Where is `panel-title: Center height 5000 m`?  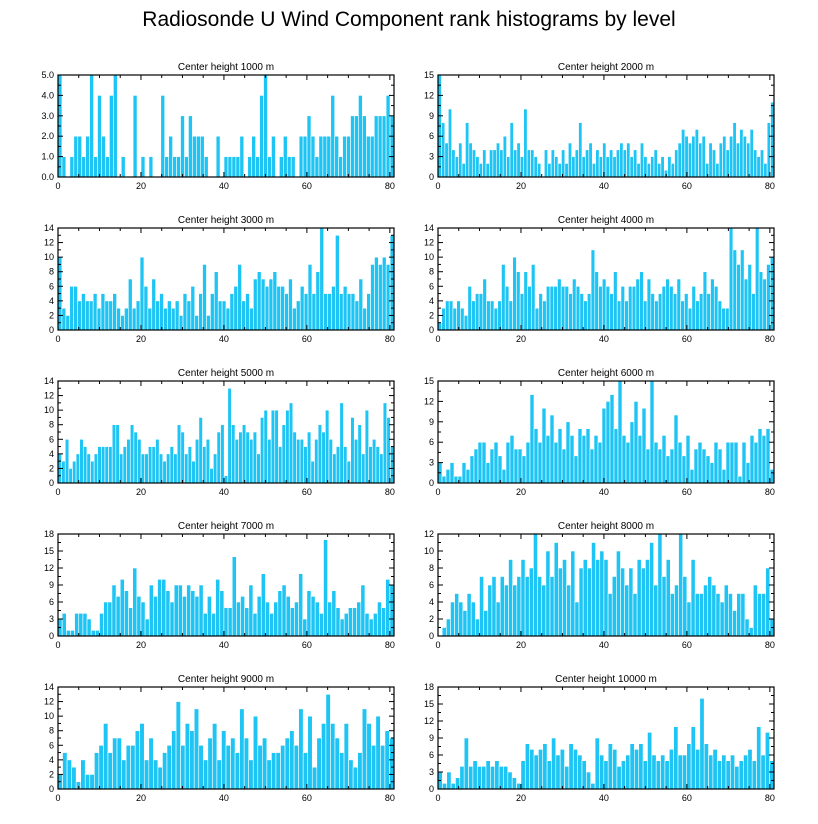
panel-title: Center height 5000 m is located at coordinates (226, 373).